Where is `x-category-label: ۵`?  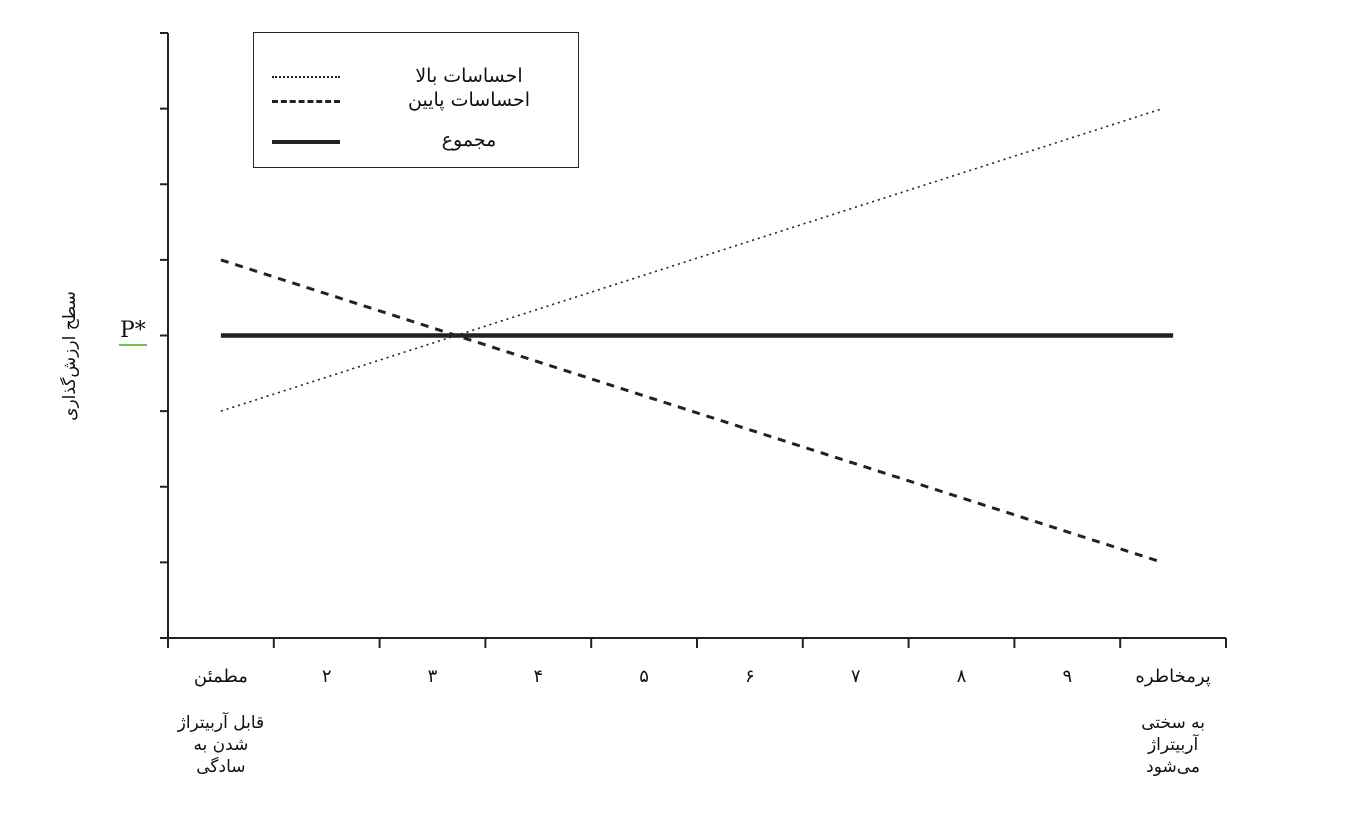 x-category-label: ۵ is located at coordinates (644, 676).